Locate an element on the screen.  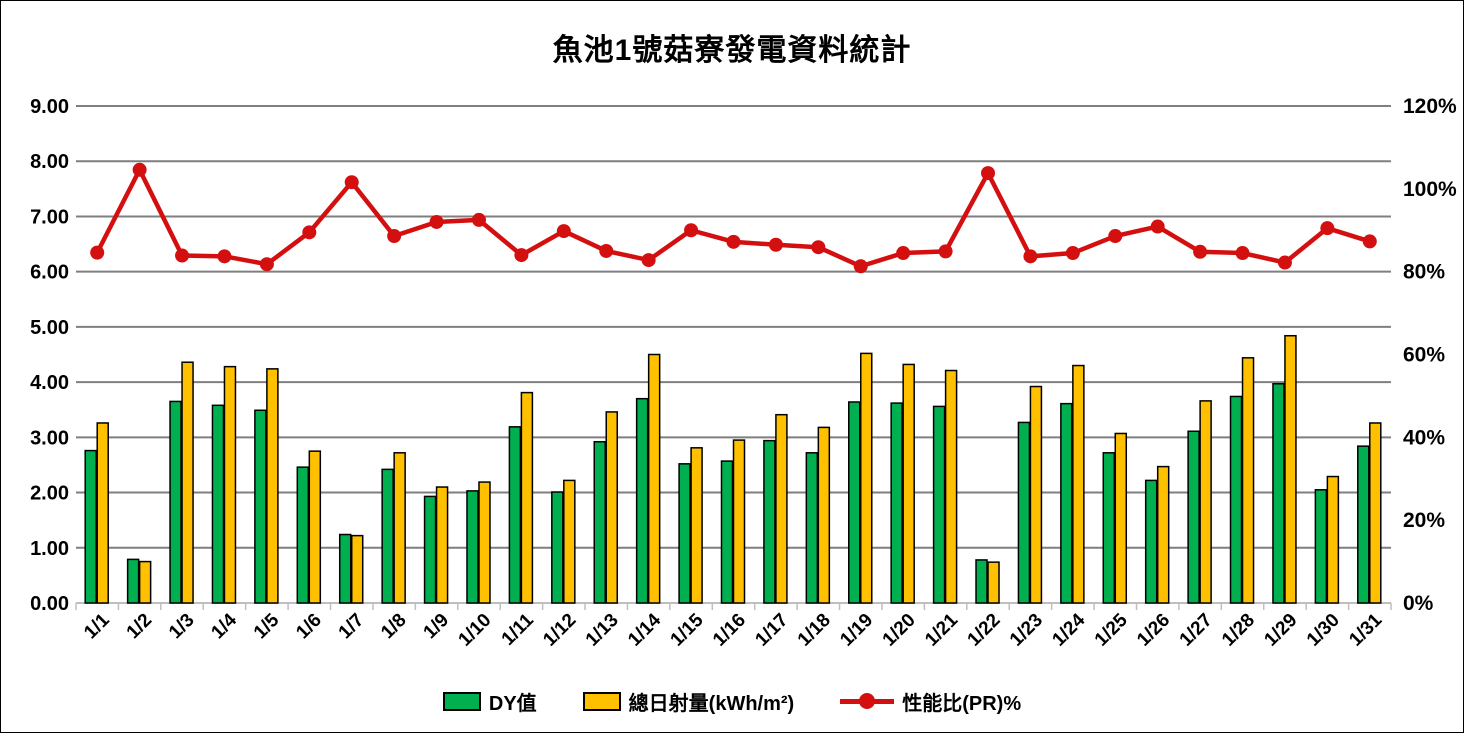
left-axis-label: 3.00 is located at coordinates (49, 438).